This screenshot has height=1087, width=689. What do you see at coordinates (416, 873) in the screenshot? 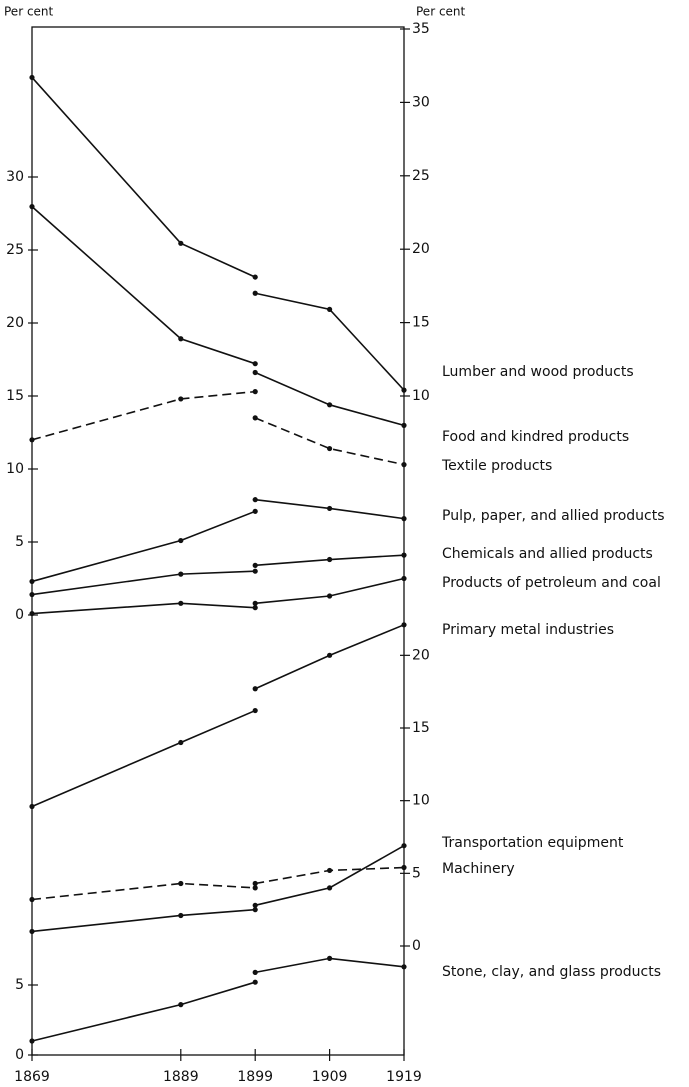
I see `y2-tick-label: 5` at bounding box center [416, 873].